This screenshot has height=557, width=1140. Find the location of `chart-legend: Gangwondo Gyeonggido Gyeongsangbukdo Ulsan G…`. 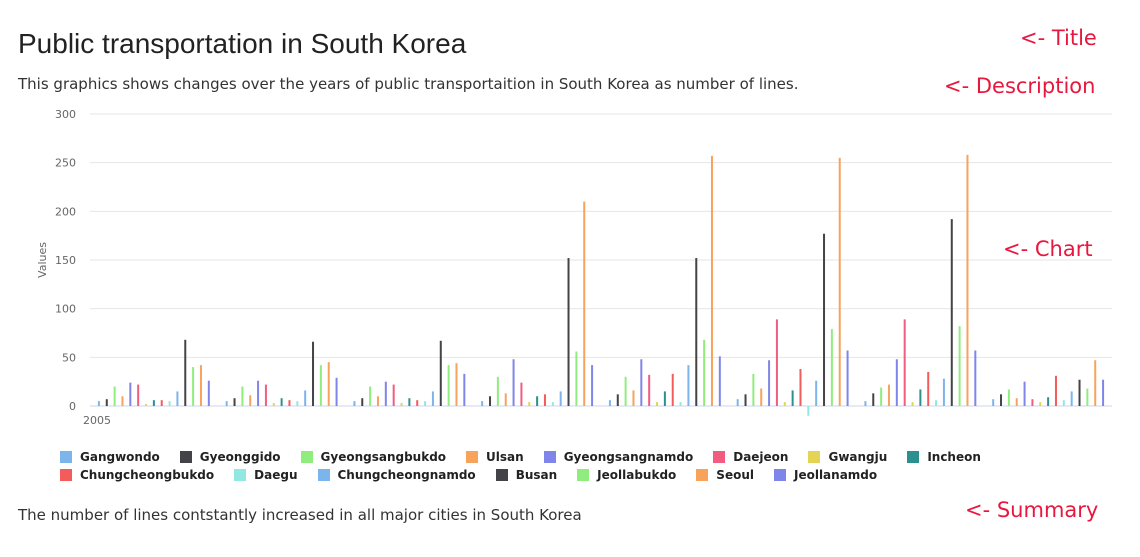

chart-legend: Gangwondo Gyeonggido Gyeongsangbukdo Ulsan G… is located at coordinates (590, 466).